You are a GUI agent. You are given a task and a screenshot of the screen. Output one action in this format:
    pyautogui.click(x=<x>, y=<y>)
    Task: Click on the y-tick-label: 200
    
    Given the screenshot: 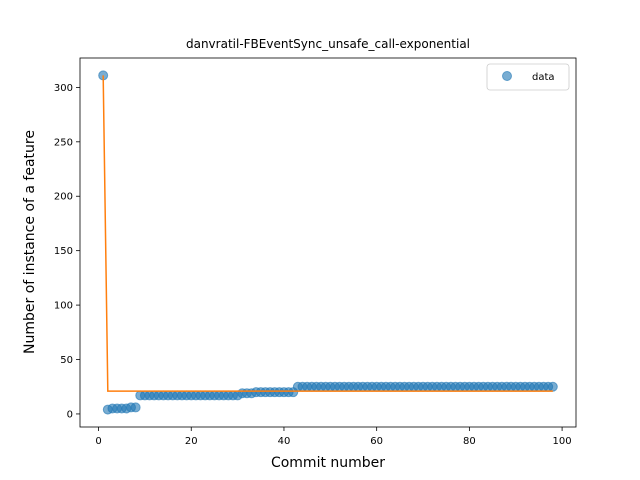 What is the action you would take?
    pyautogui.click(x=63, y=197)
    